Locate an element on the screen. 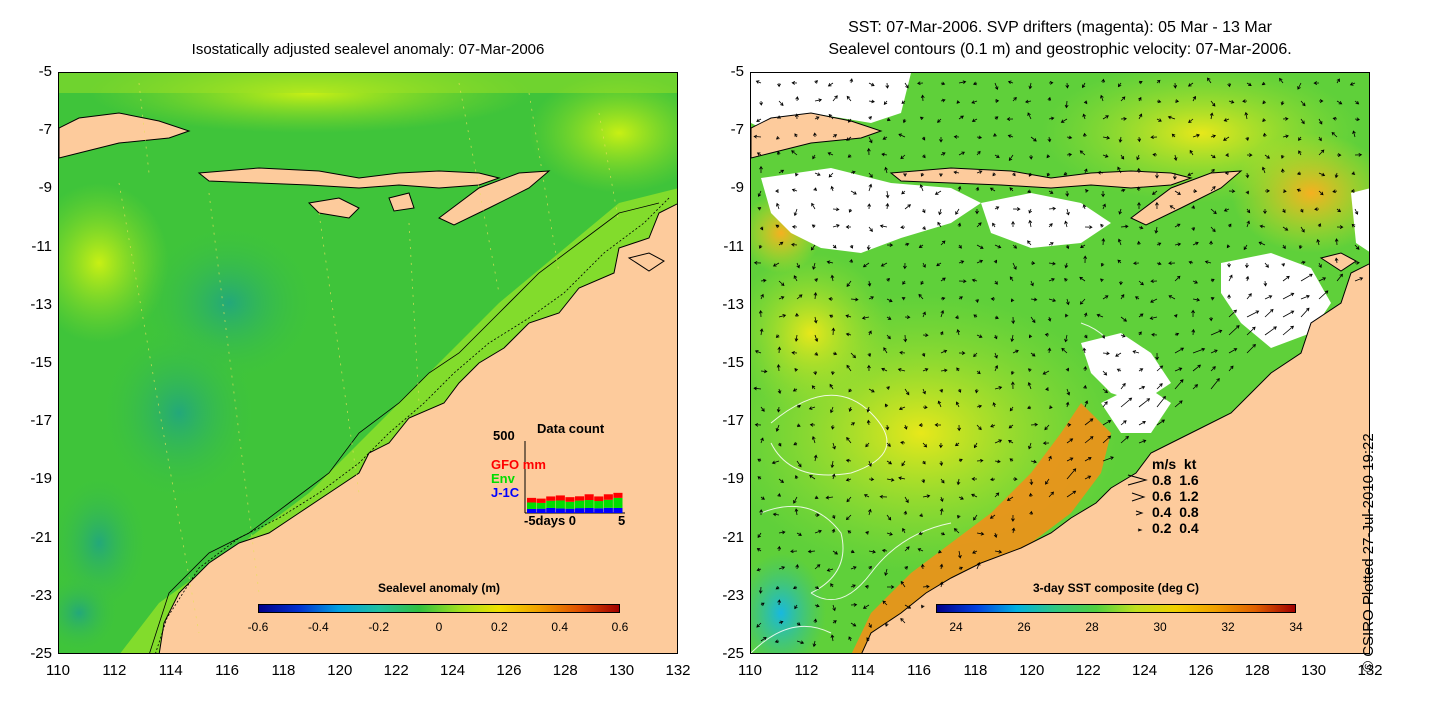 The height and width of the screenshot is (720, 1440). x-tick-label: 114 is located at coordinates (170, 670).